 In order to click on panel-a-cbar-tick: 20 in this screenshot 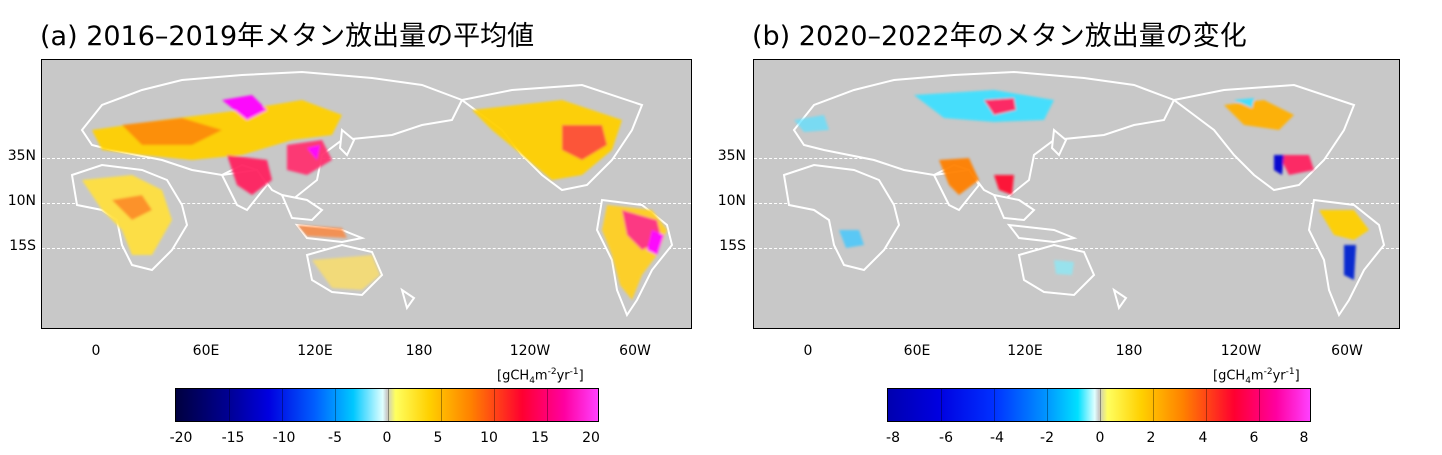, I will do `click(591, 438)`.